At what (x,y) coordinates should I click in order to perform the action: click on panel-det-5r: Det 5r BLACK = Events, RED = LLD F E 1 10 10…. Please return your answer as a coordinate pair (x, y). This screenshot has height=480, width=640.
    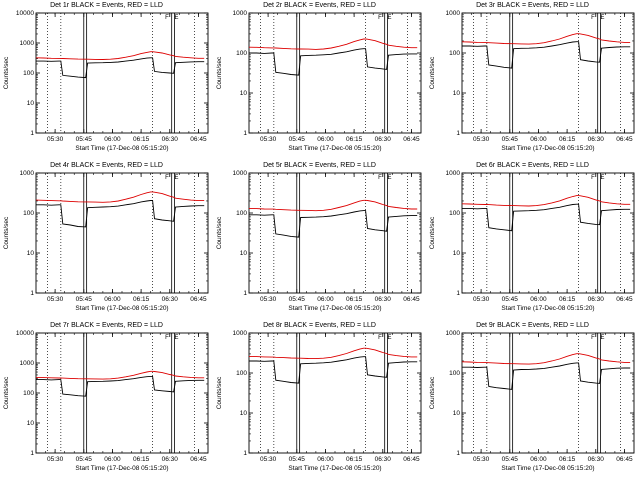
    Looking at the image, I should click on (319, 240).